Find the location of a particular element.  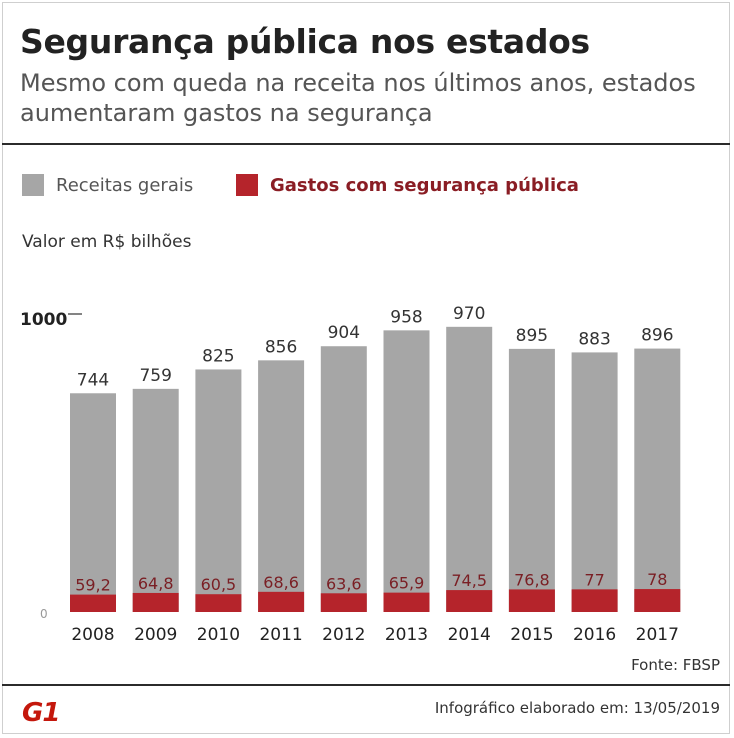

x-tick-label-2008: 2008 is located at coordinates (92, 635).